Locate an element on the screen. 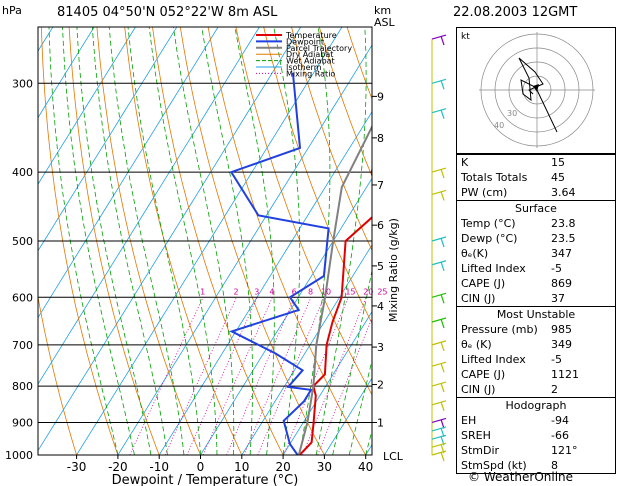 The image size is (629, 486). index-value: 347 is located at coordinates (561, 253).